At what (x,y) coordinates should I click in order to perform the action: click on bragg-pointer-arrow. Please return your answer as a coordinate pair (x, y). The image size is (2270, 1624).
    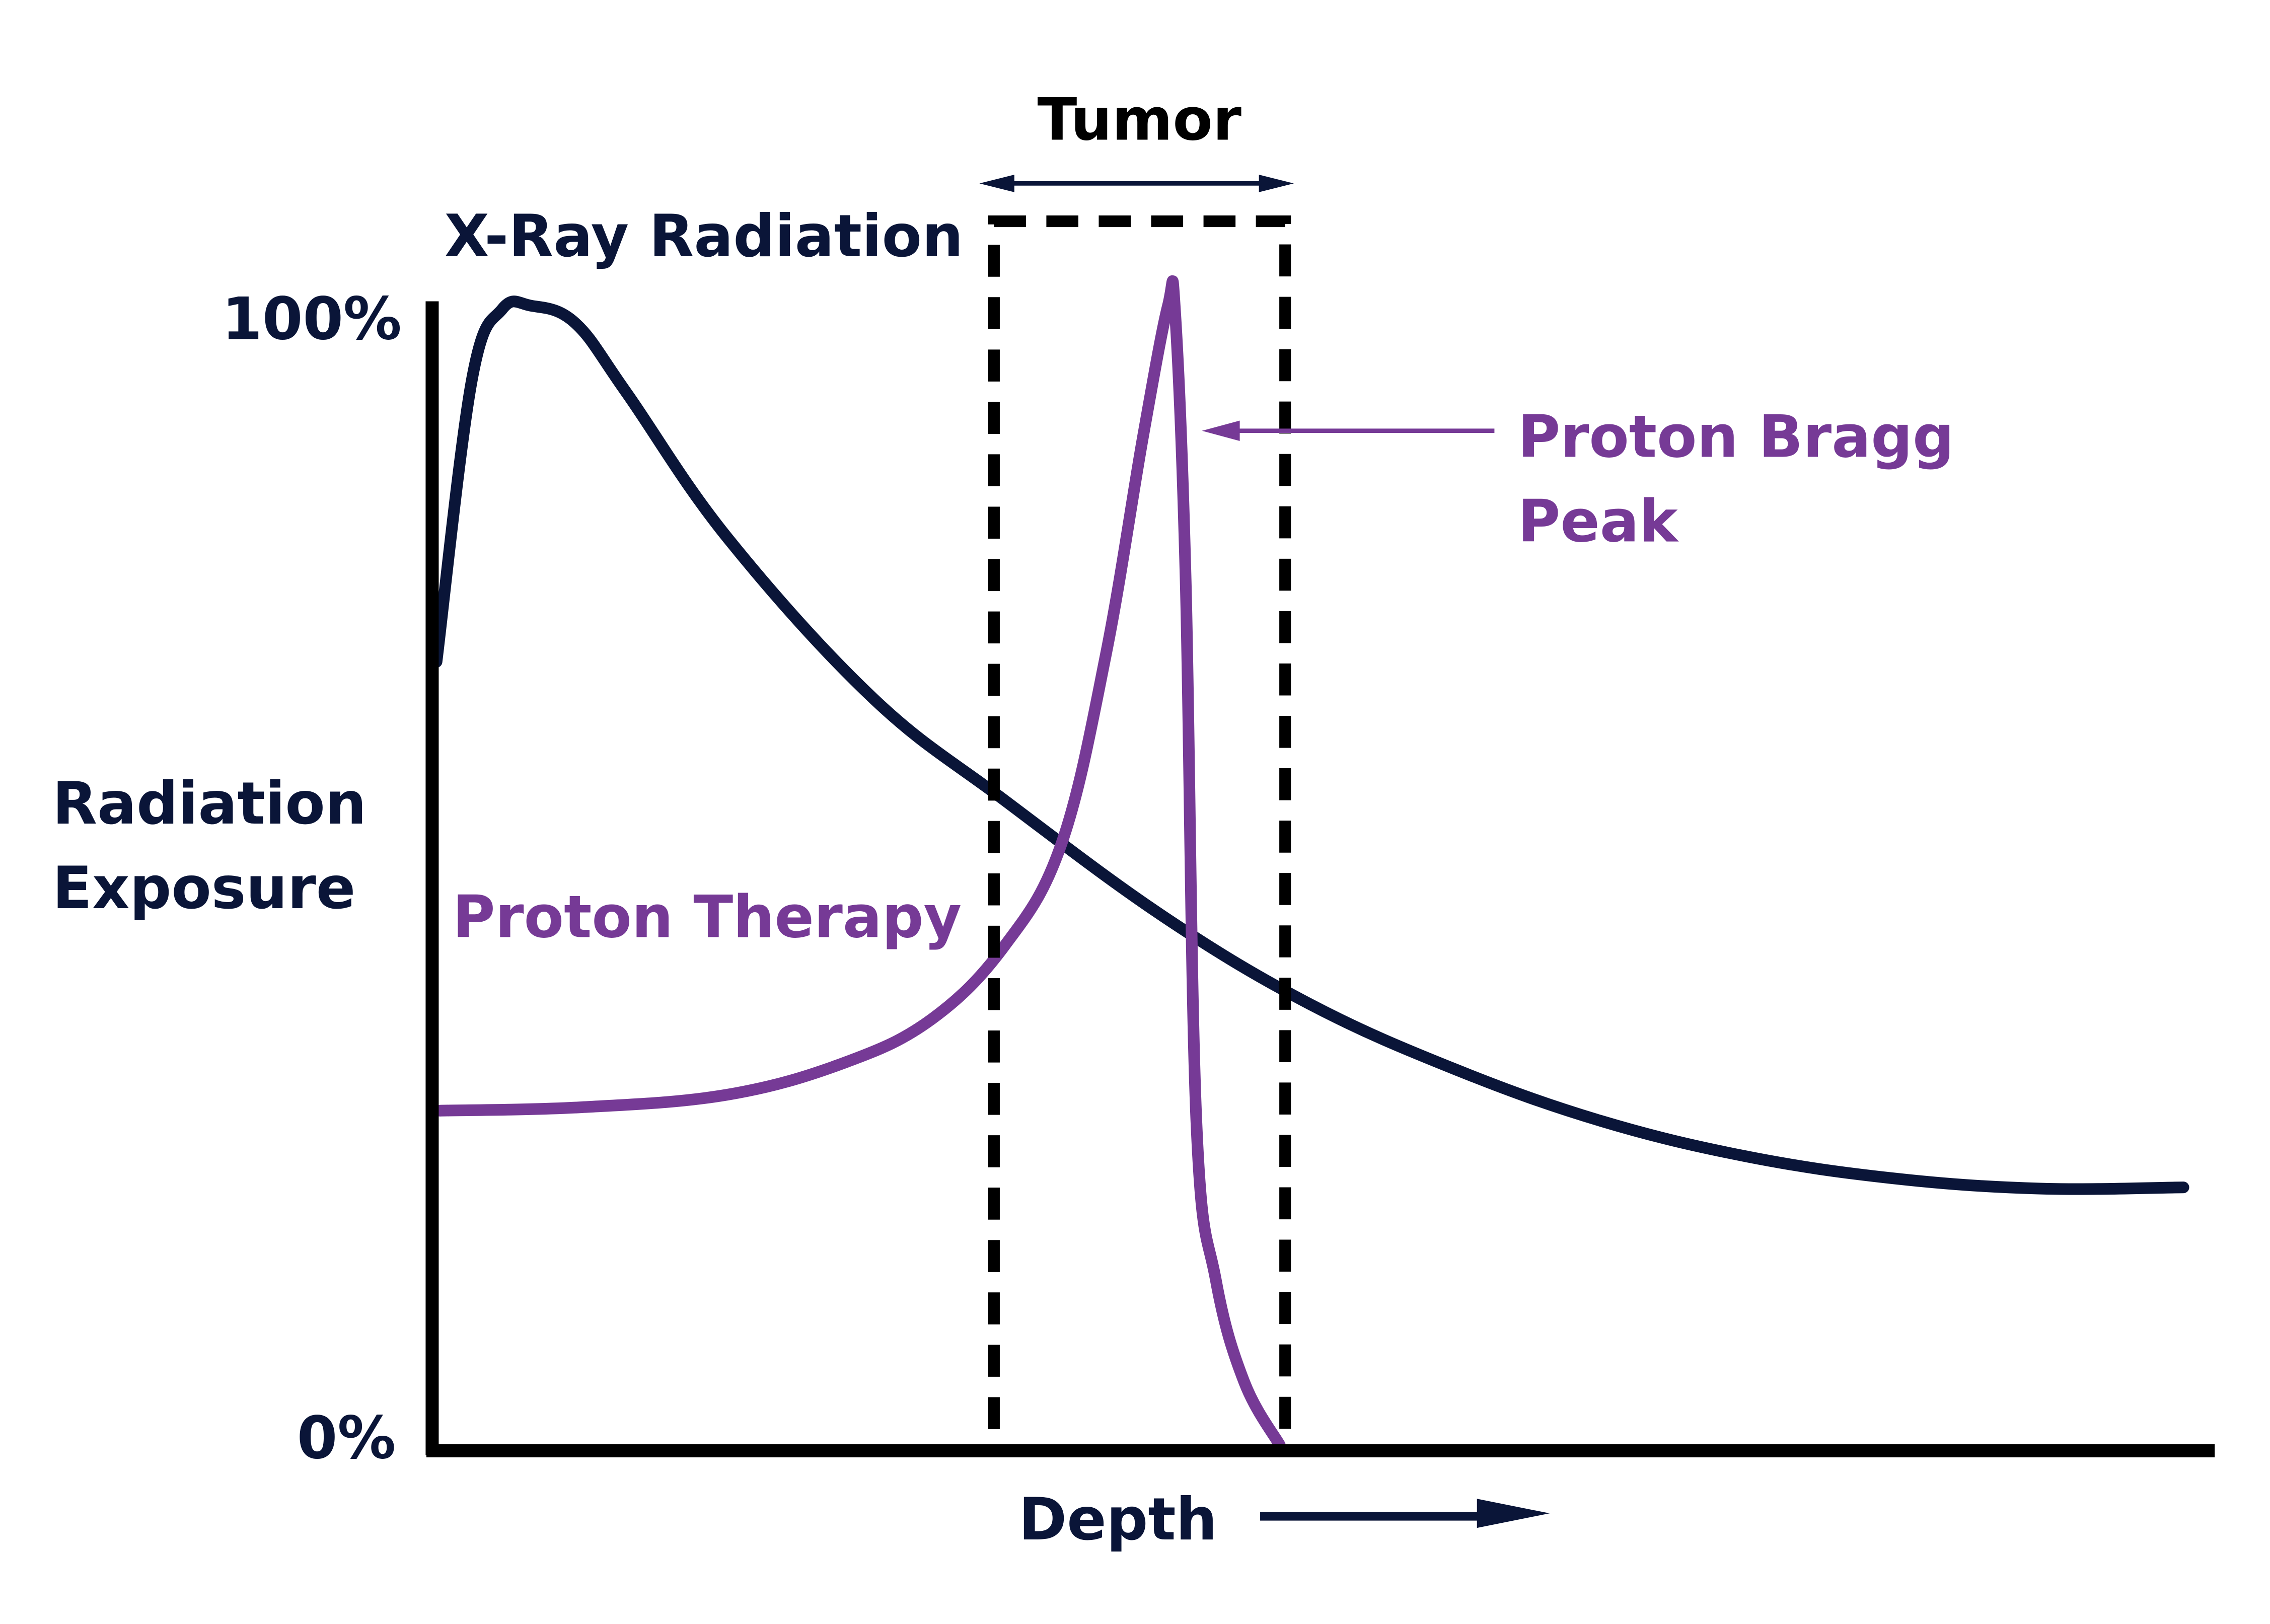
    Looking at the image, I should click on (1349, 430).